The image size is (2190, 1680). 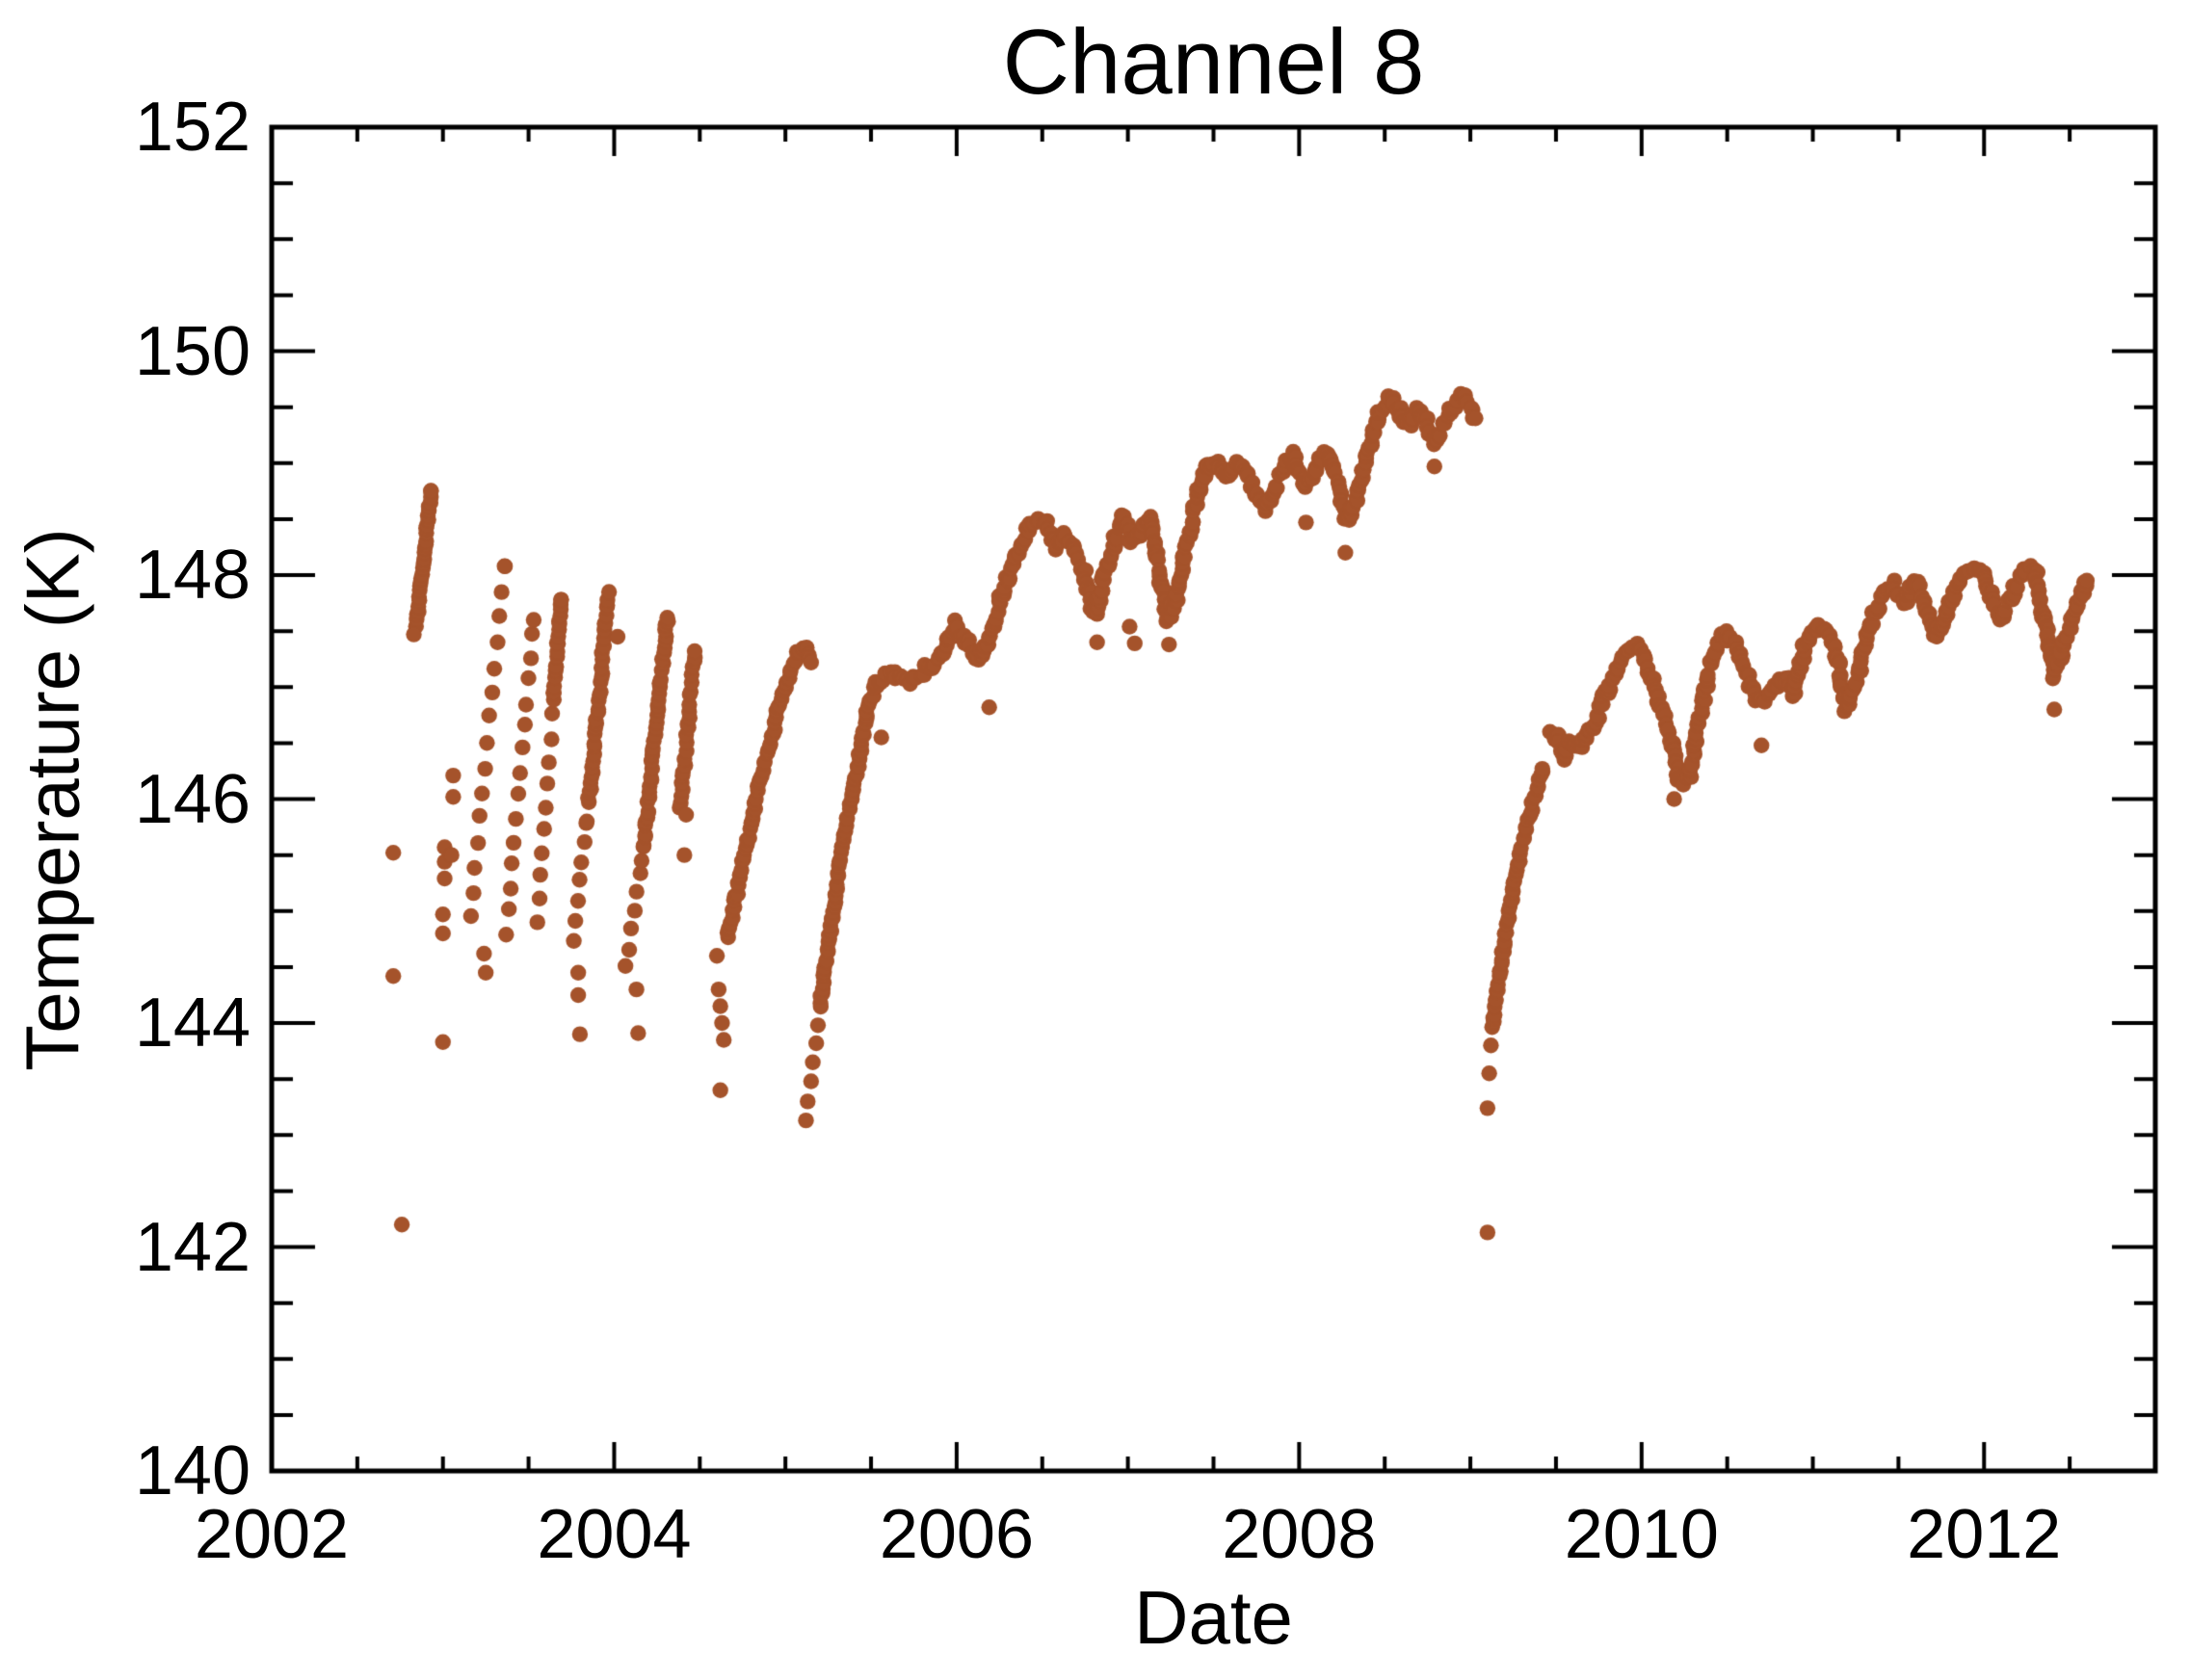 I want to click on y-tick-label-152: 152, so click(x=192, y=127).